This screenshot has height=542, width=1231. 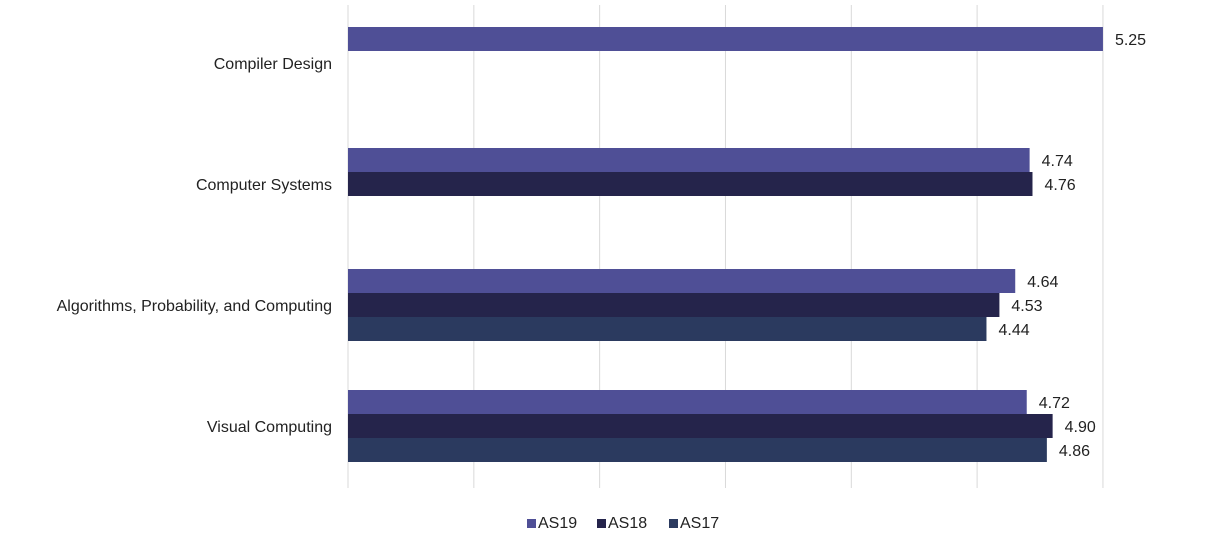 I want to click on data-label: 4.74, so click(x=1057, y=161).